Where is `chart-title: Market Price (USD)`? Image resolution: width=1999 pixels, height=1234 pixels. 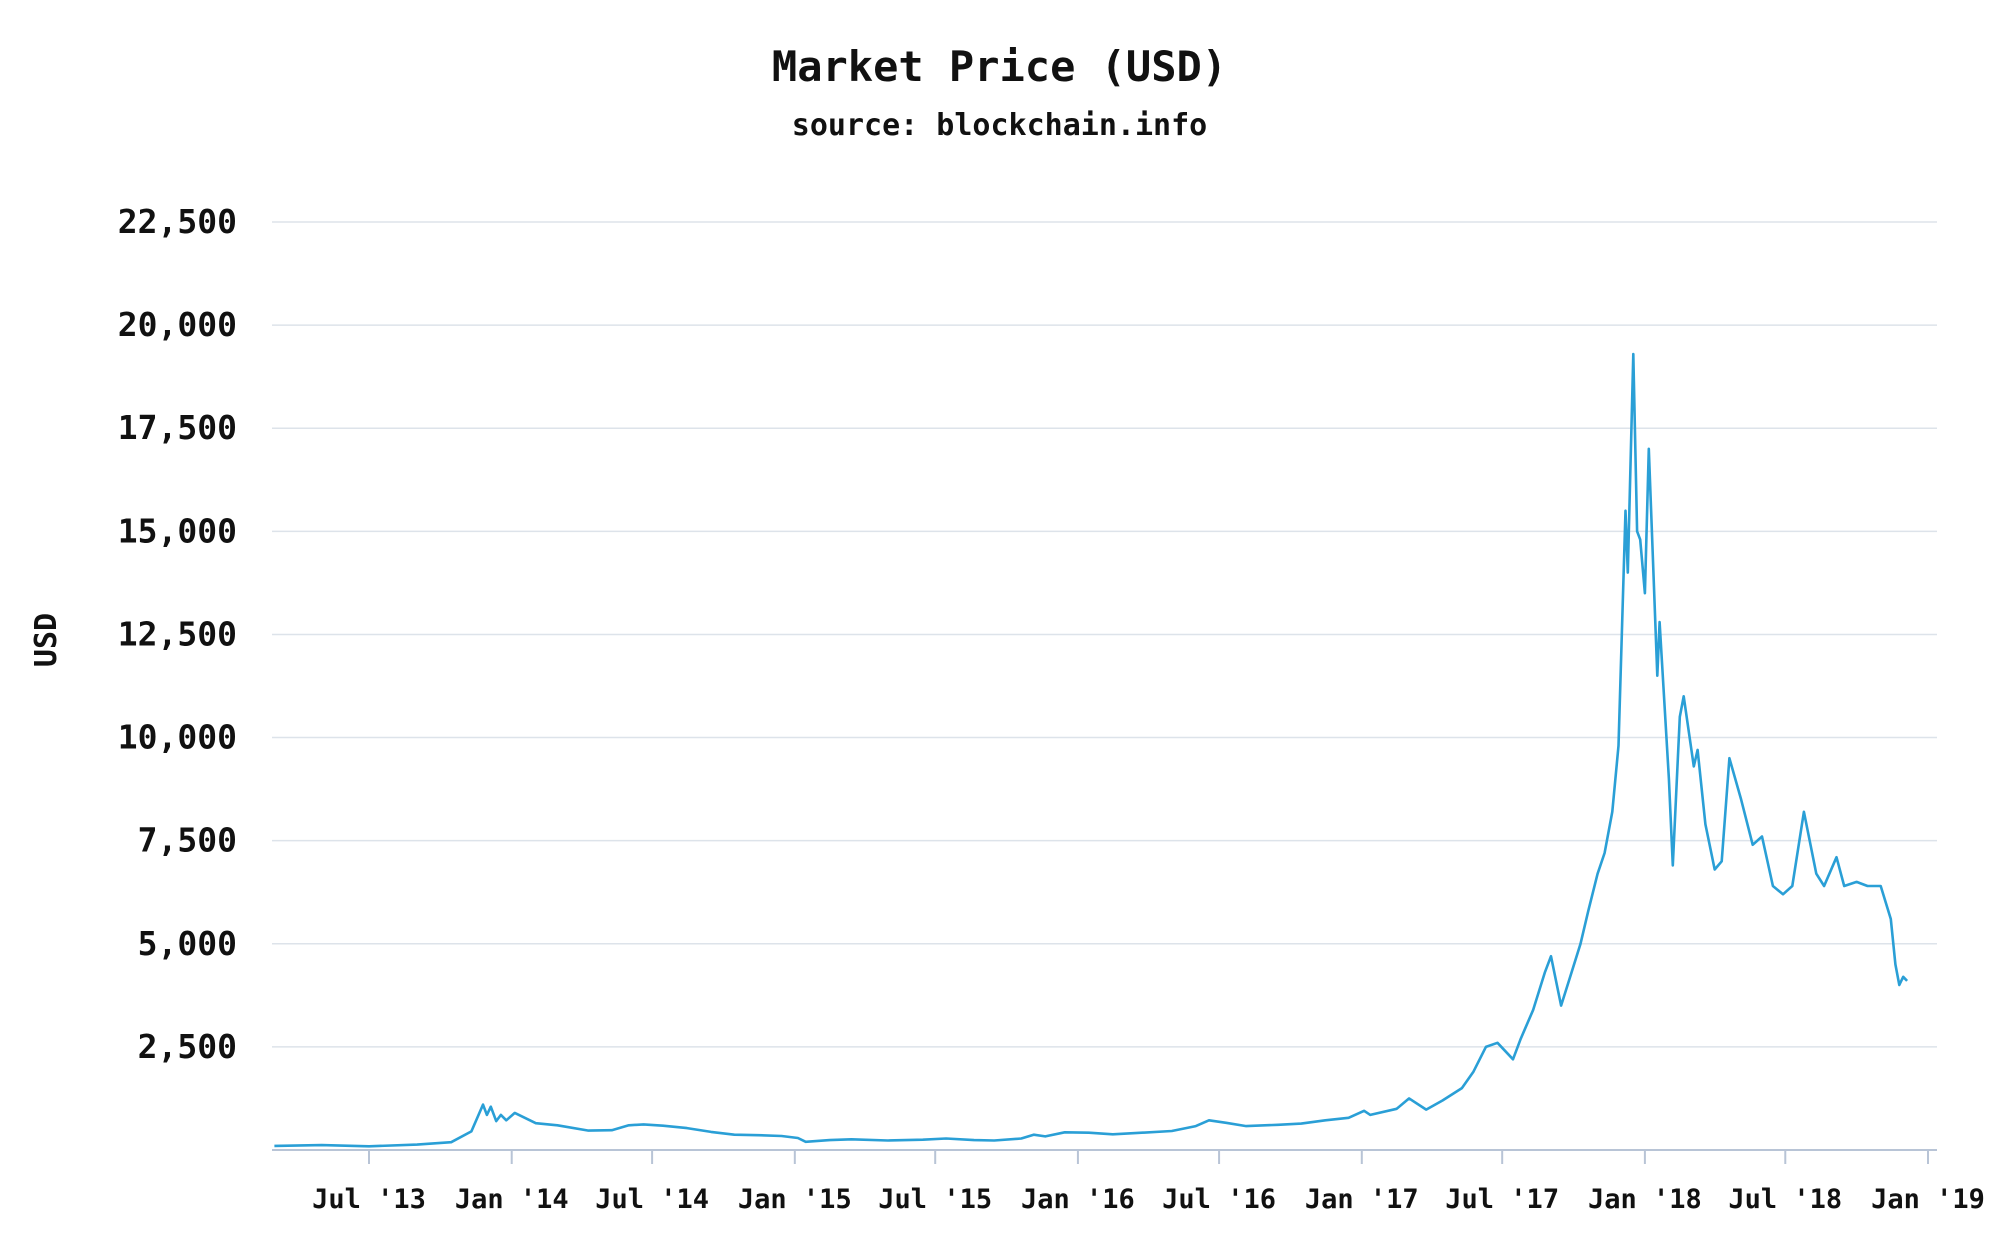 chart-title: Market Price (USD) is located at coordinates (999, 66).